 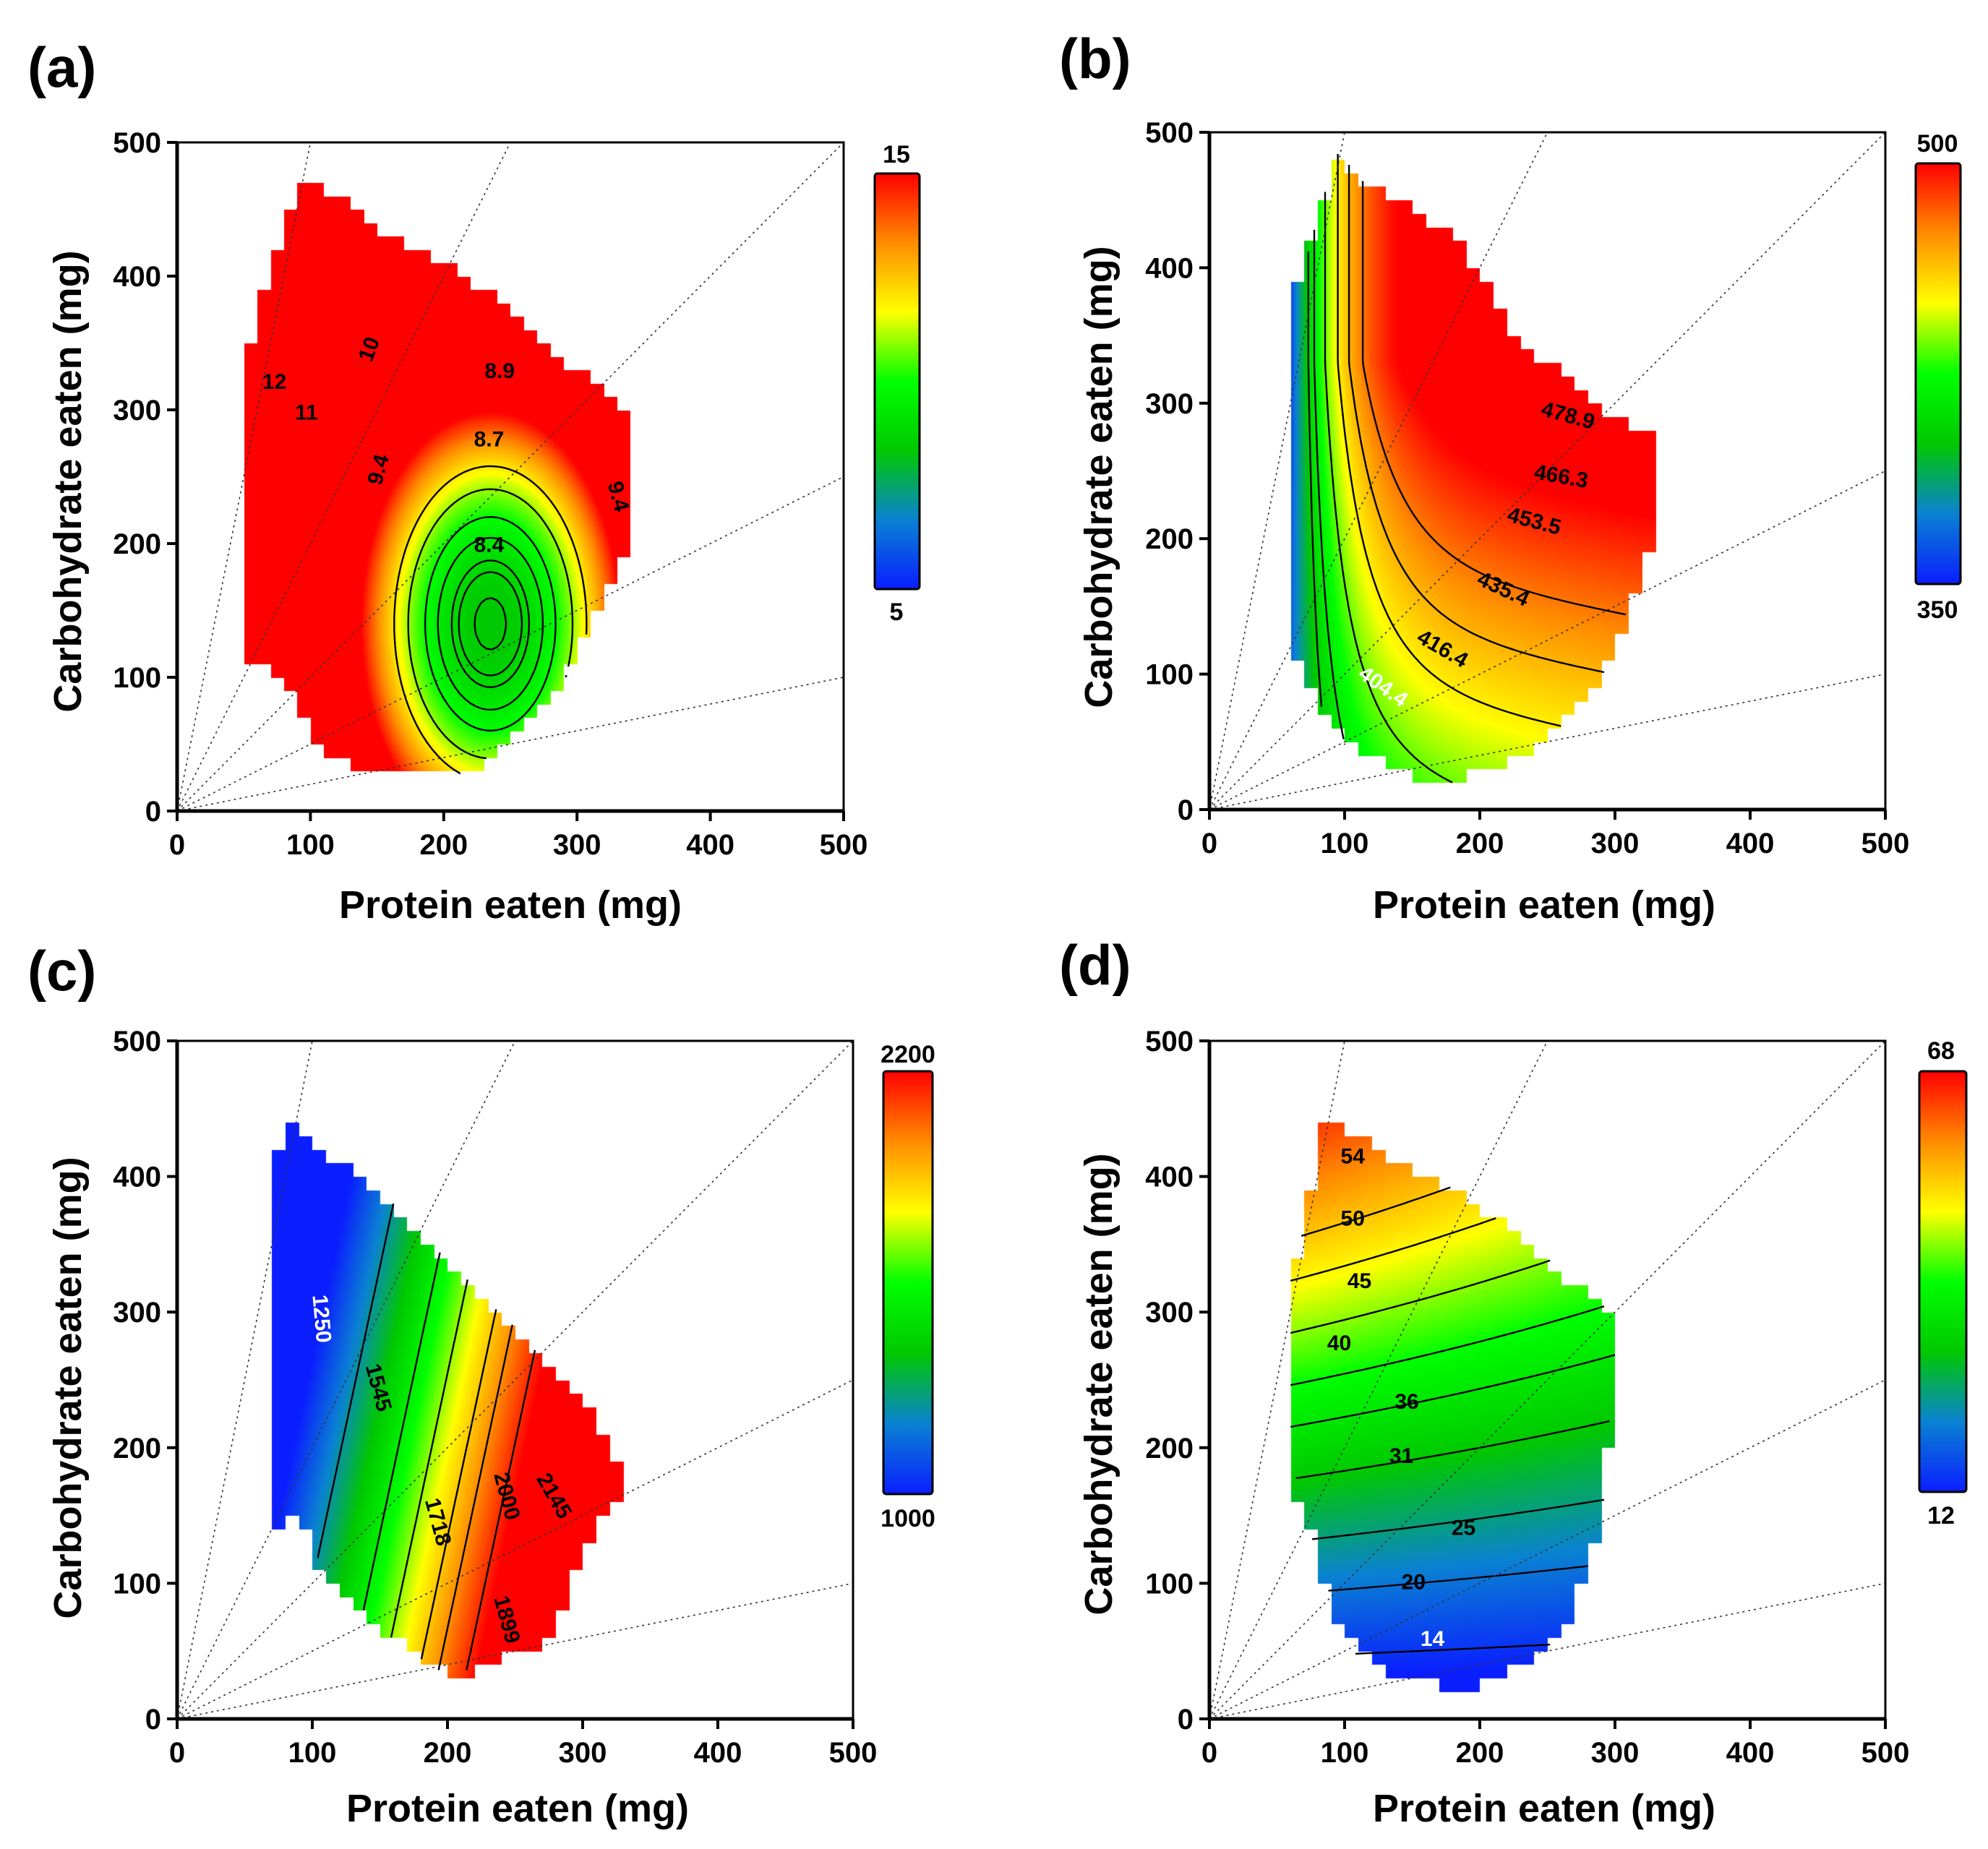 I want to click on panel-c-x-tick-label: 200, so click(x=448, y=1753).